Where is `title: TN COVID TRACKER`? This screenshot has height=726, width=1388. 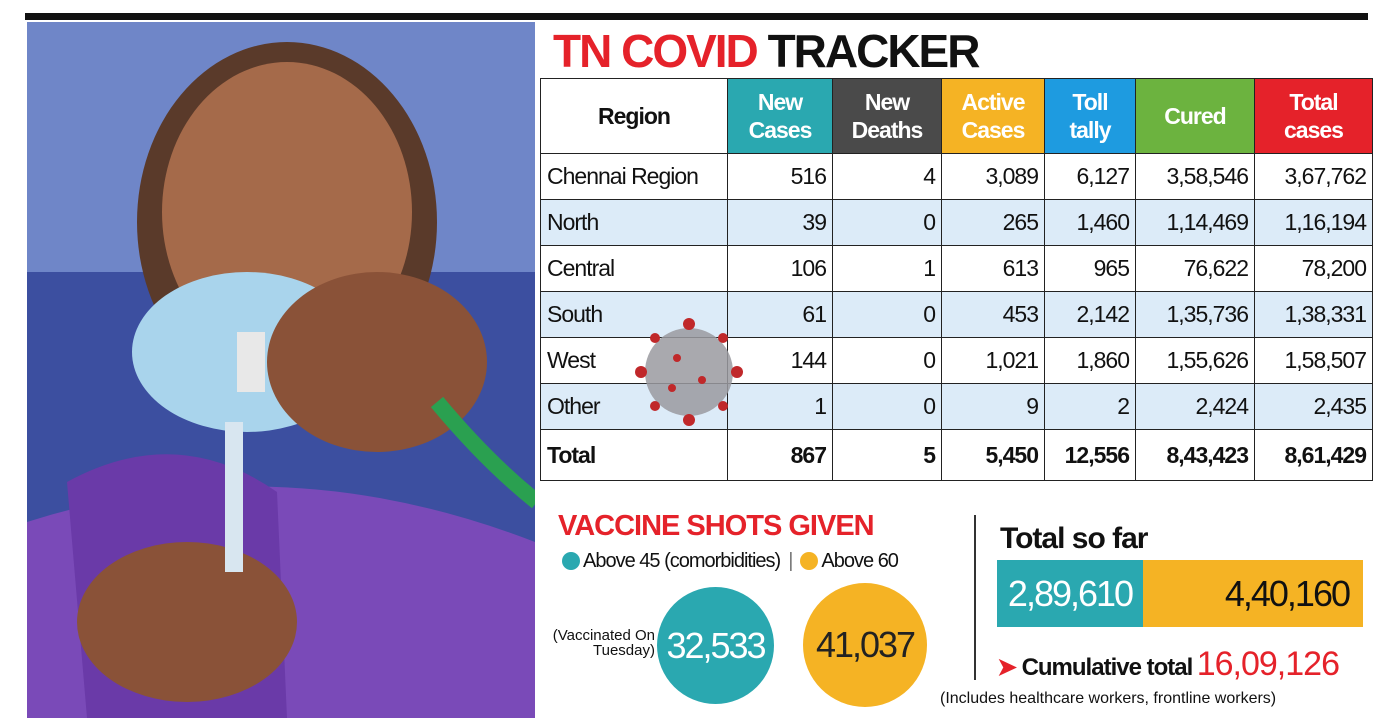 title: TN COVID TRACKER is located at coordinates (767, 51).